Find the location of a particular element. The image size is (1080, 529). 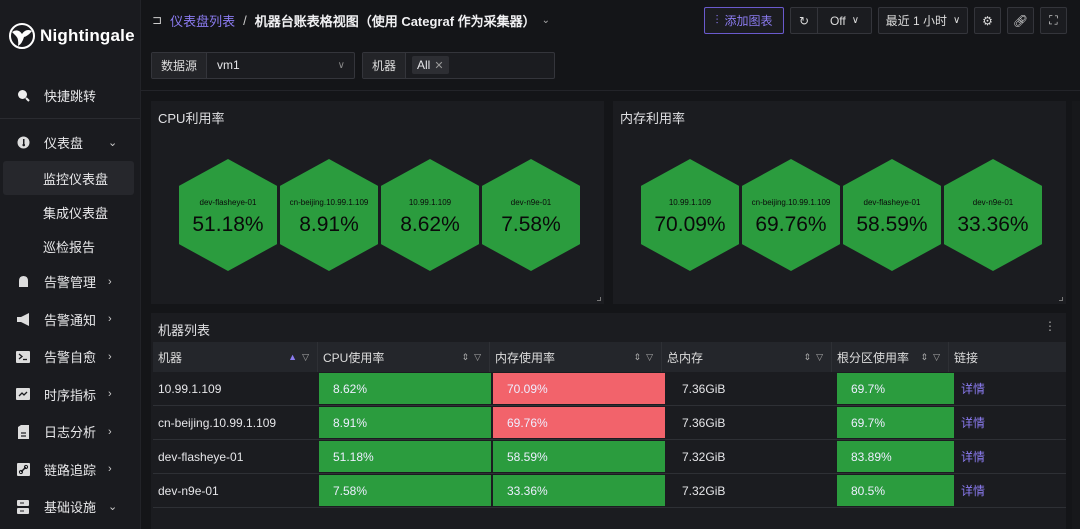

time-range-picker: 最近 1 小时 ∨ is located at coordinates (923, 20).